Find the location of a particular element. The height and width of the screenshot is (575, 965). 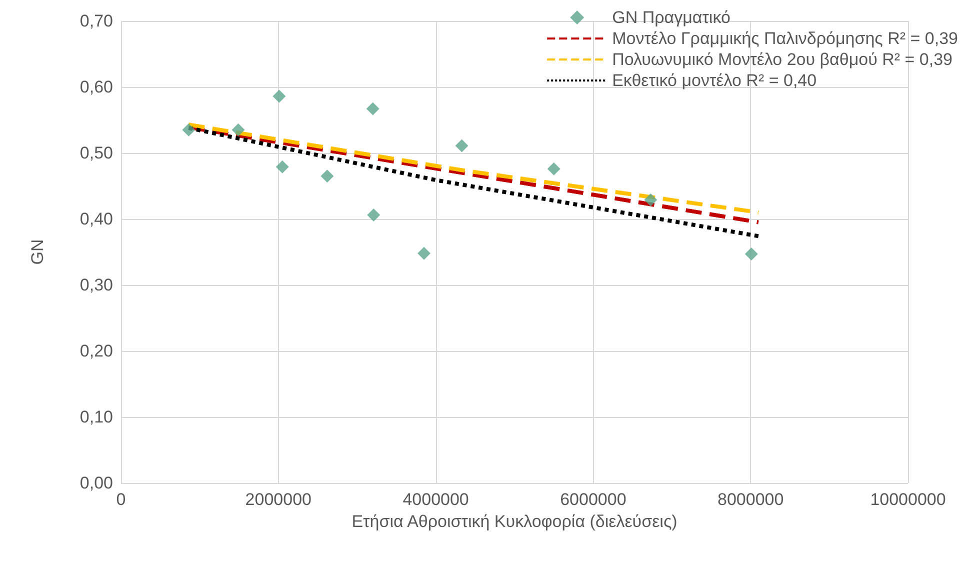

legend-label: GN Πραγματικό is located at coordinates (671, 17).